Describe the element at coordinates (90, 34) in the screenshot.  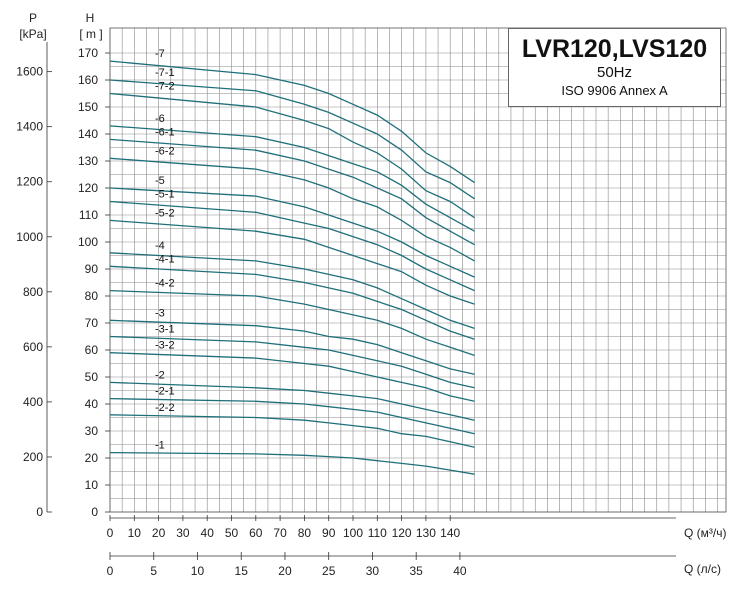
I see `head-axis-unit: [ m ]` at that location.